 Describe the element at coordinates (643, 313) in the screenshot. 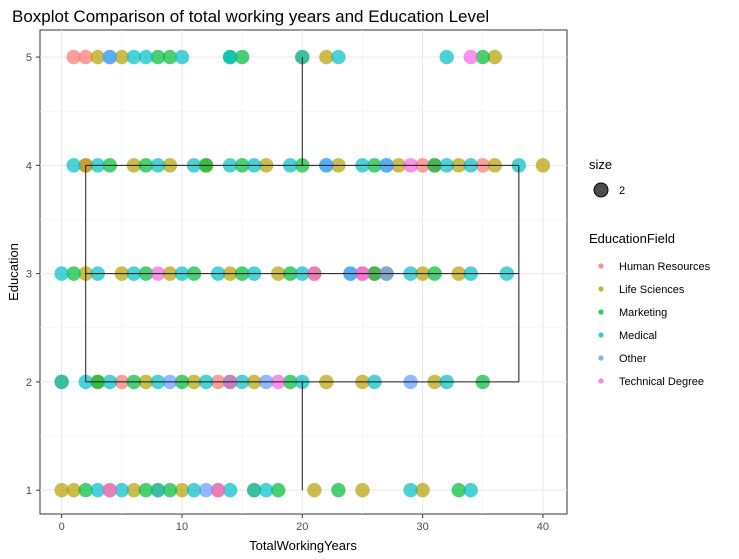

I see `legend-label: Marketing` at that location.